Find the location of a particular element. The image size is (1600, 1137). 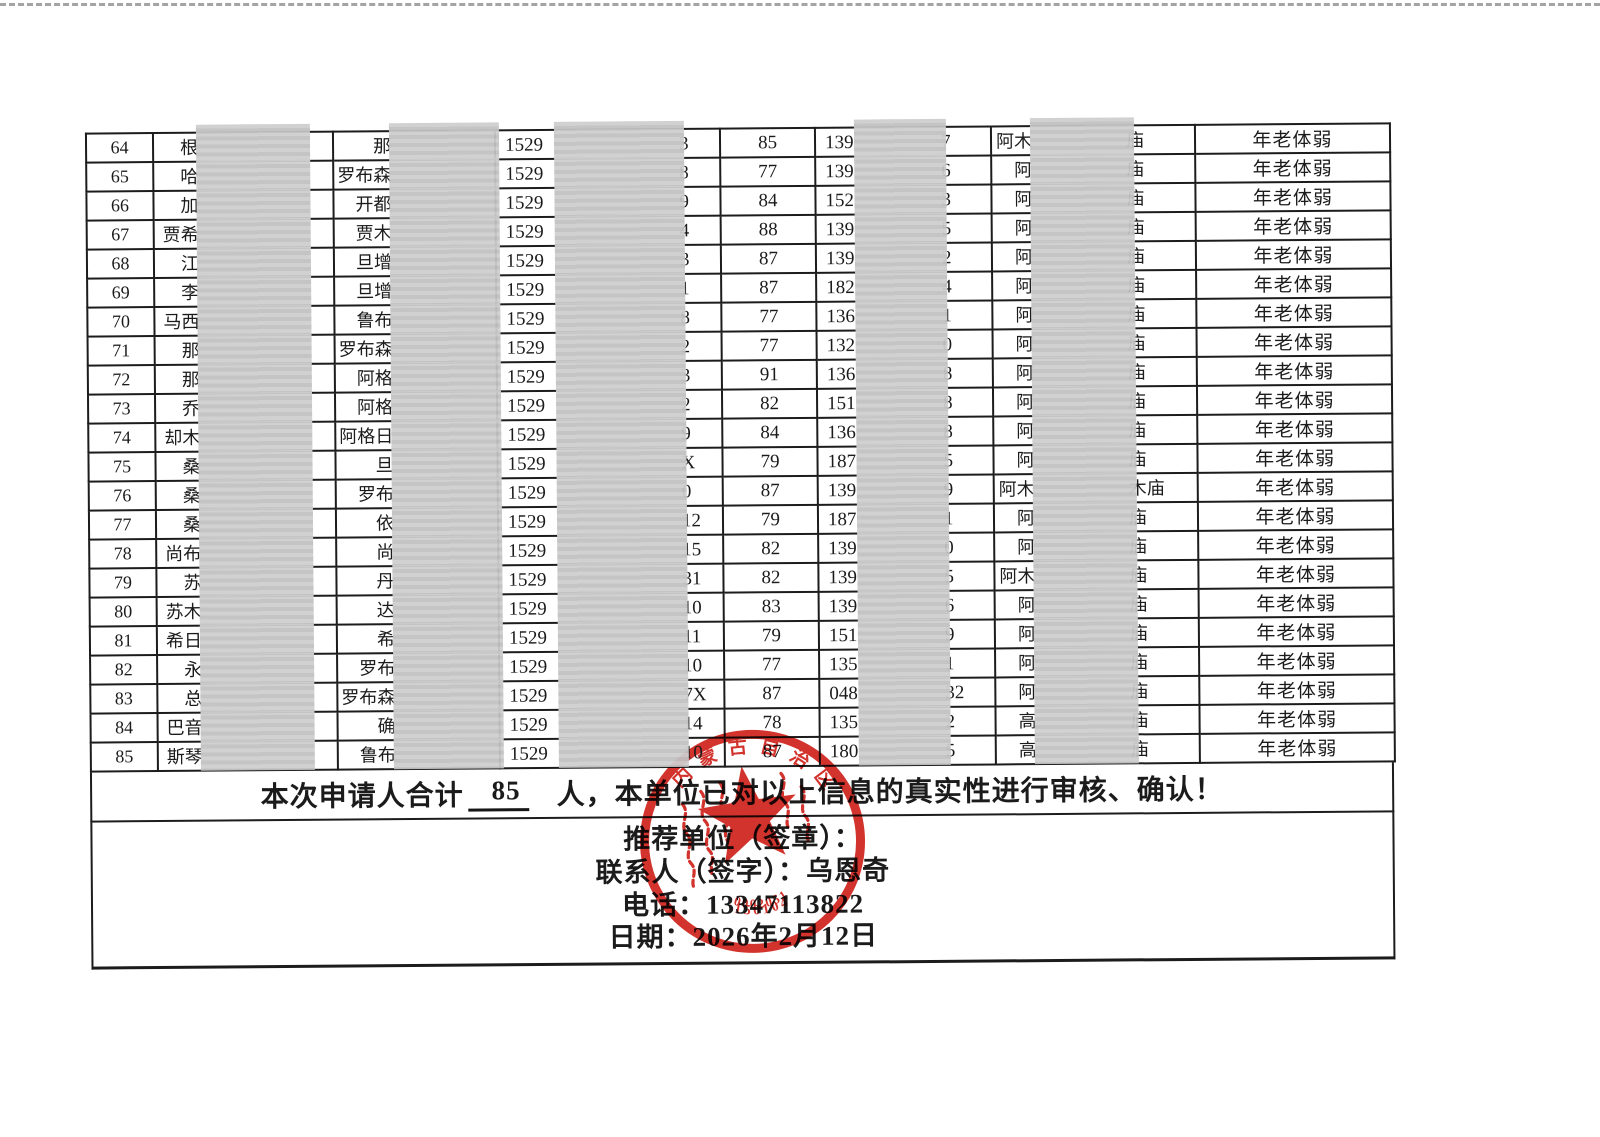

cell-name-primary: 加 is located at coordinates (243, 204).